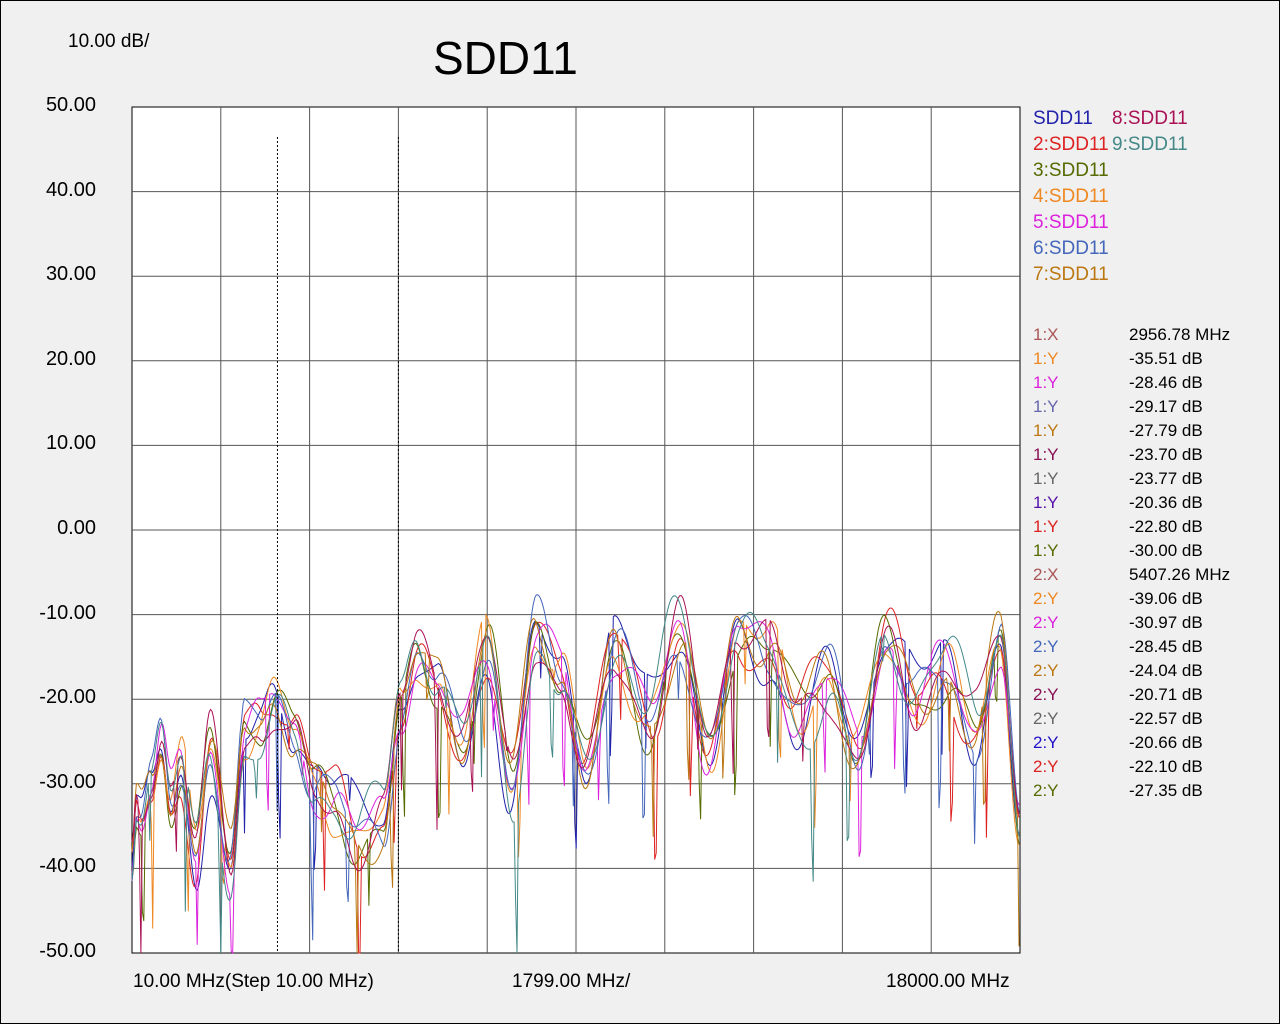 This screenshot has width=1280, height=1024. I want to click on marker-value: -27.79 dB, so click(1166, 430).